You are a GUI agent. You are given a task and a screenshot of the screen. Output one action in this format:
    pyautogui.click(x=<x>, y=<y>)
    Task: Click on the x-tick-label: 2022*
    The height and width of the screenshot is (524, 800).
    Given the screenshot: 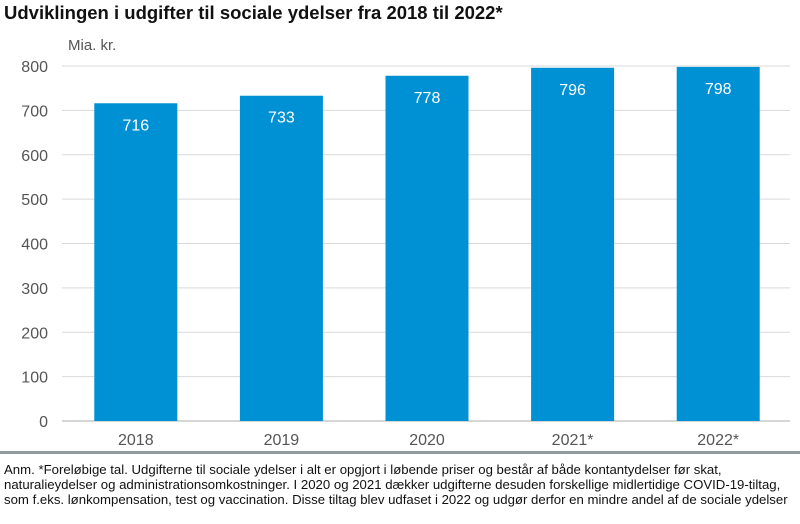 What is the action you would take?
    pyautogui.click(x=718, y=440)
    